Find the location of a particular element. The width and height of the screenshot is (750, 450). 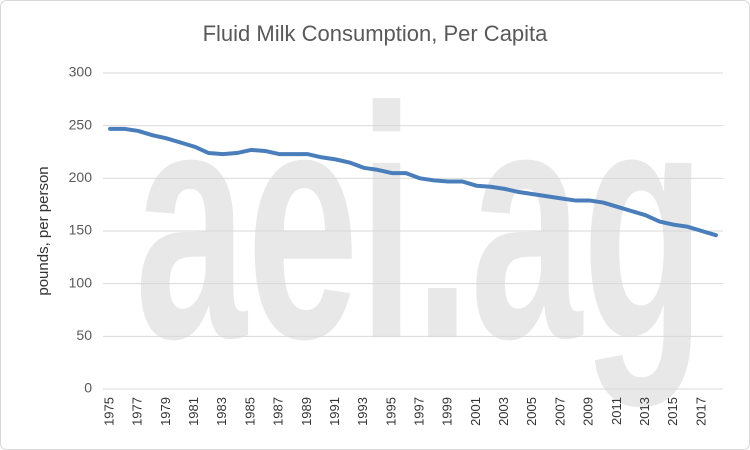

x-tick-label: 1987 is located at coordinates (278, 411).